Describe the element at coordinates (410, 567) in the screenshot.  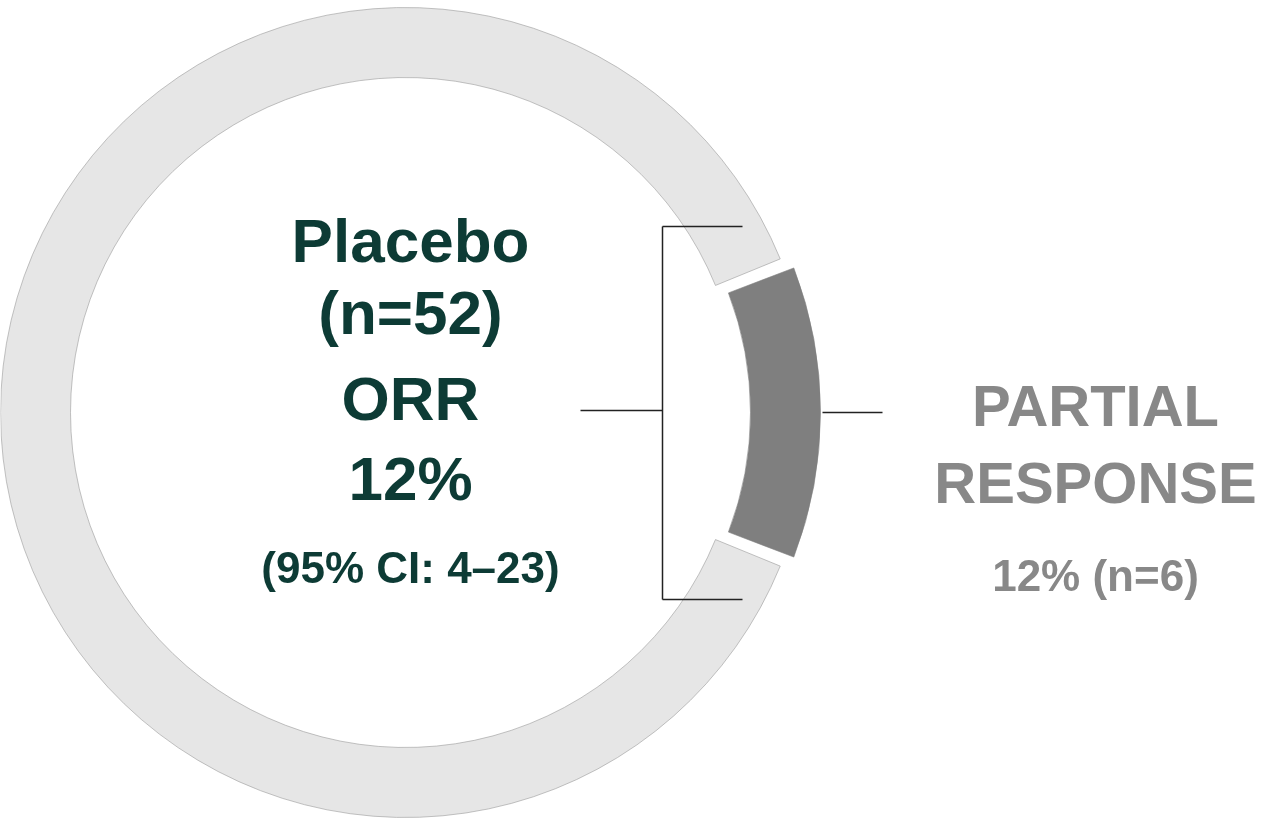
I see `text: (95% CI: 4–23)` at that location.